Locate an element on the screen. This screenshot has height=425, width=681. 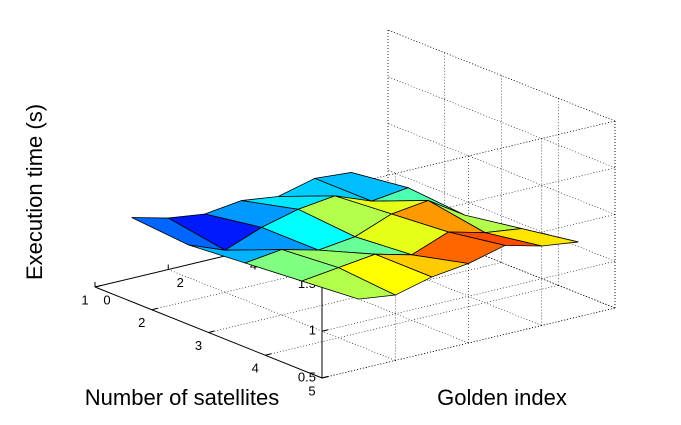
surface-facet is located at coordinates (348, 283).